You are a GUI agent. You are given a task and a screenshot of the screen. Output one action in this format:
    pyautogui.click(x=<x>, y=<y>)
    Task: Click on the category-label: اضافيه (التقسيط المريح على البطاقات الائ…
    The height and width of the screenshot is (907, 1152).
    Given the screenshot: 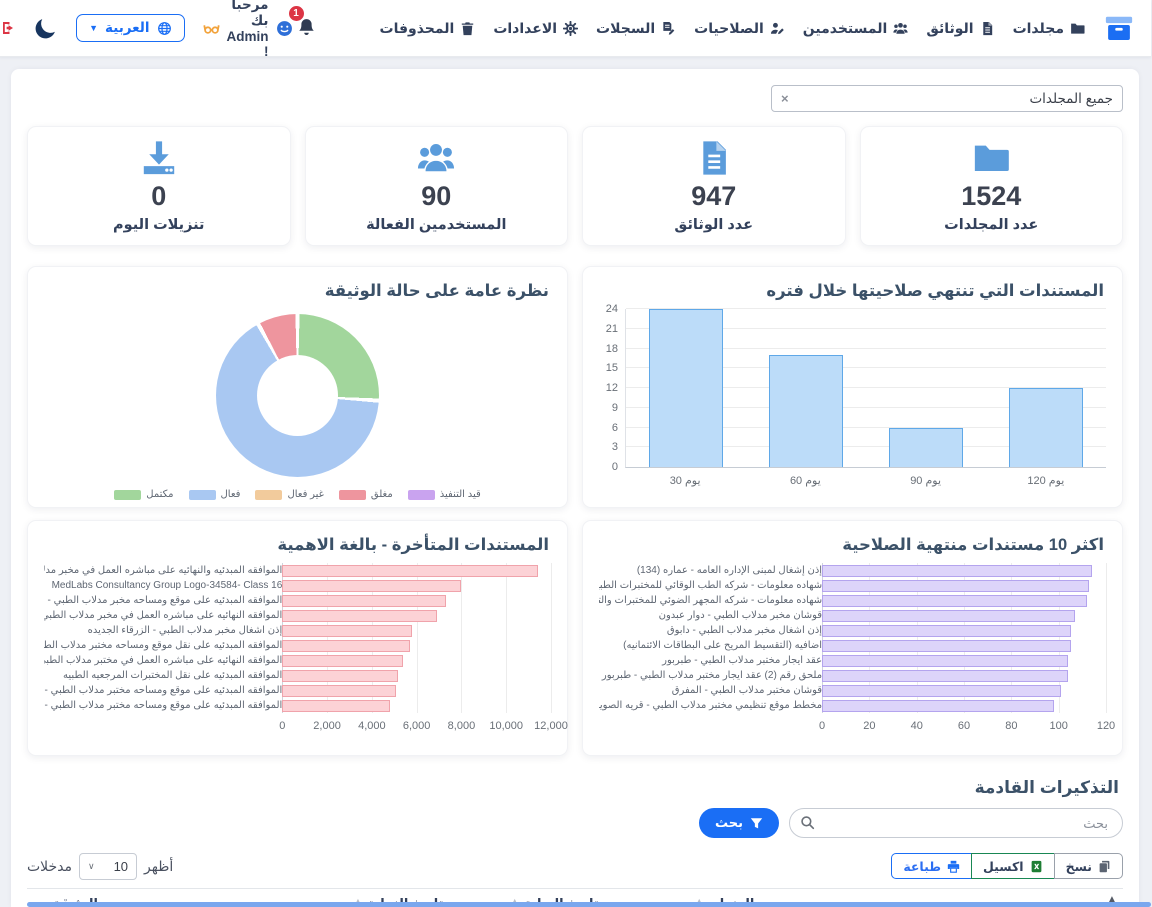 What is the action you would take?
    pyautogui.click(x=724, y=645)
    